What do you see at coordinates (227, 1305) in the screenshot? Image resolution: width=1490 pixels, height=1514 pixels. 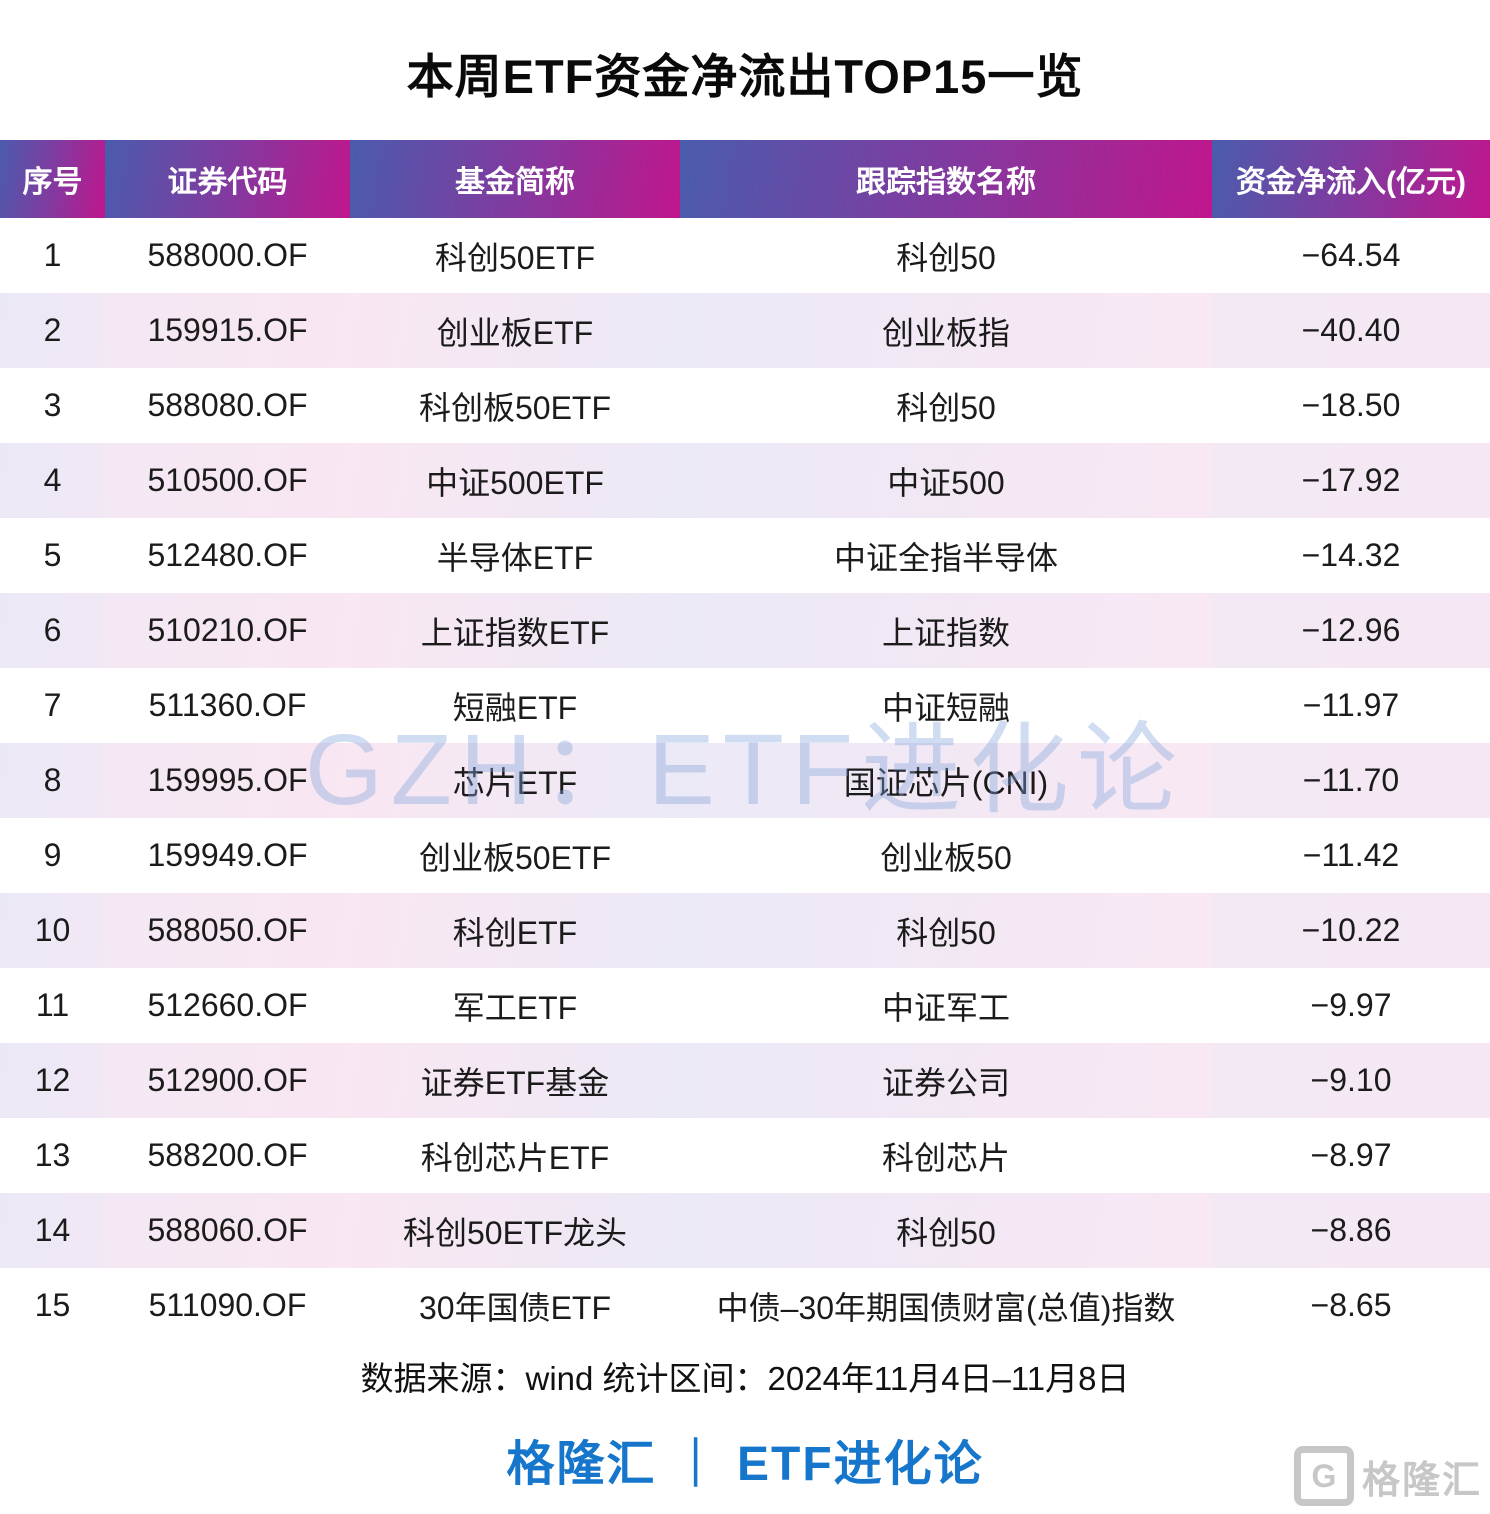 I see `table-cell: 511090.OF` at bounding box center [227, 1305].